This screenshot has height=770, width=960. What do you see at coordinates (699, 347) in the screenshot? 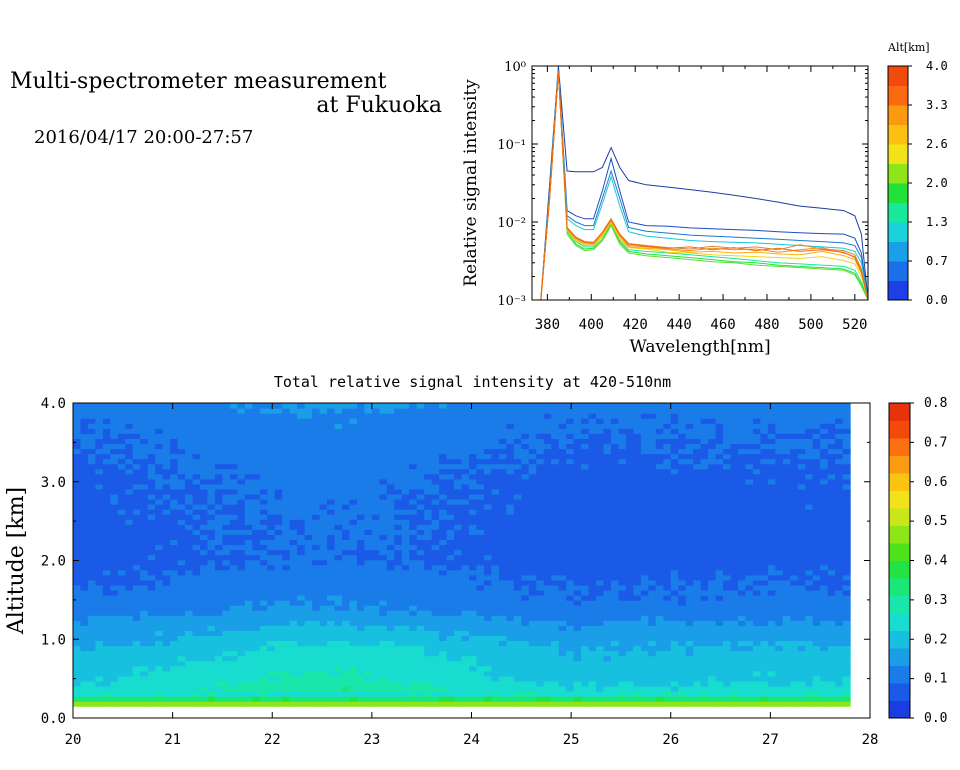
I see `spectrum-x-axis-label: Wavelength[nm]` at bounding box center [699, 347].